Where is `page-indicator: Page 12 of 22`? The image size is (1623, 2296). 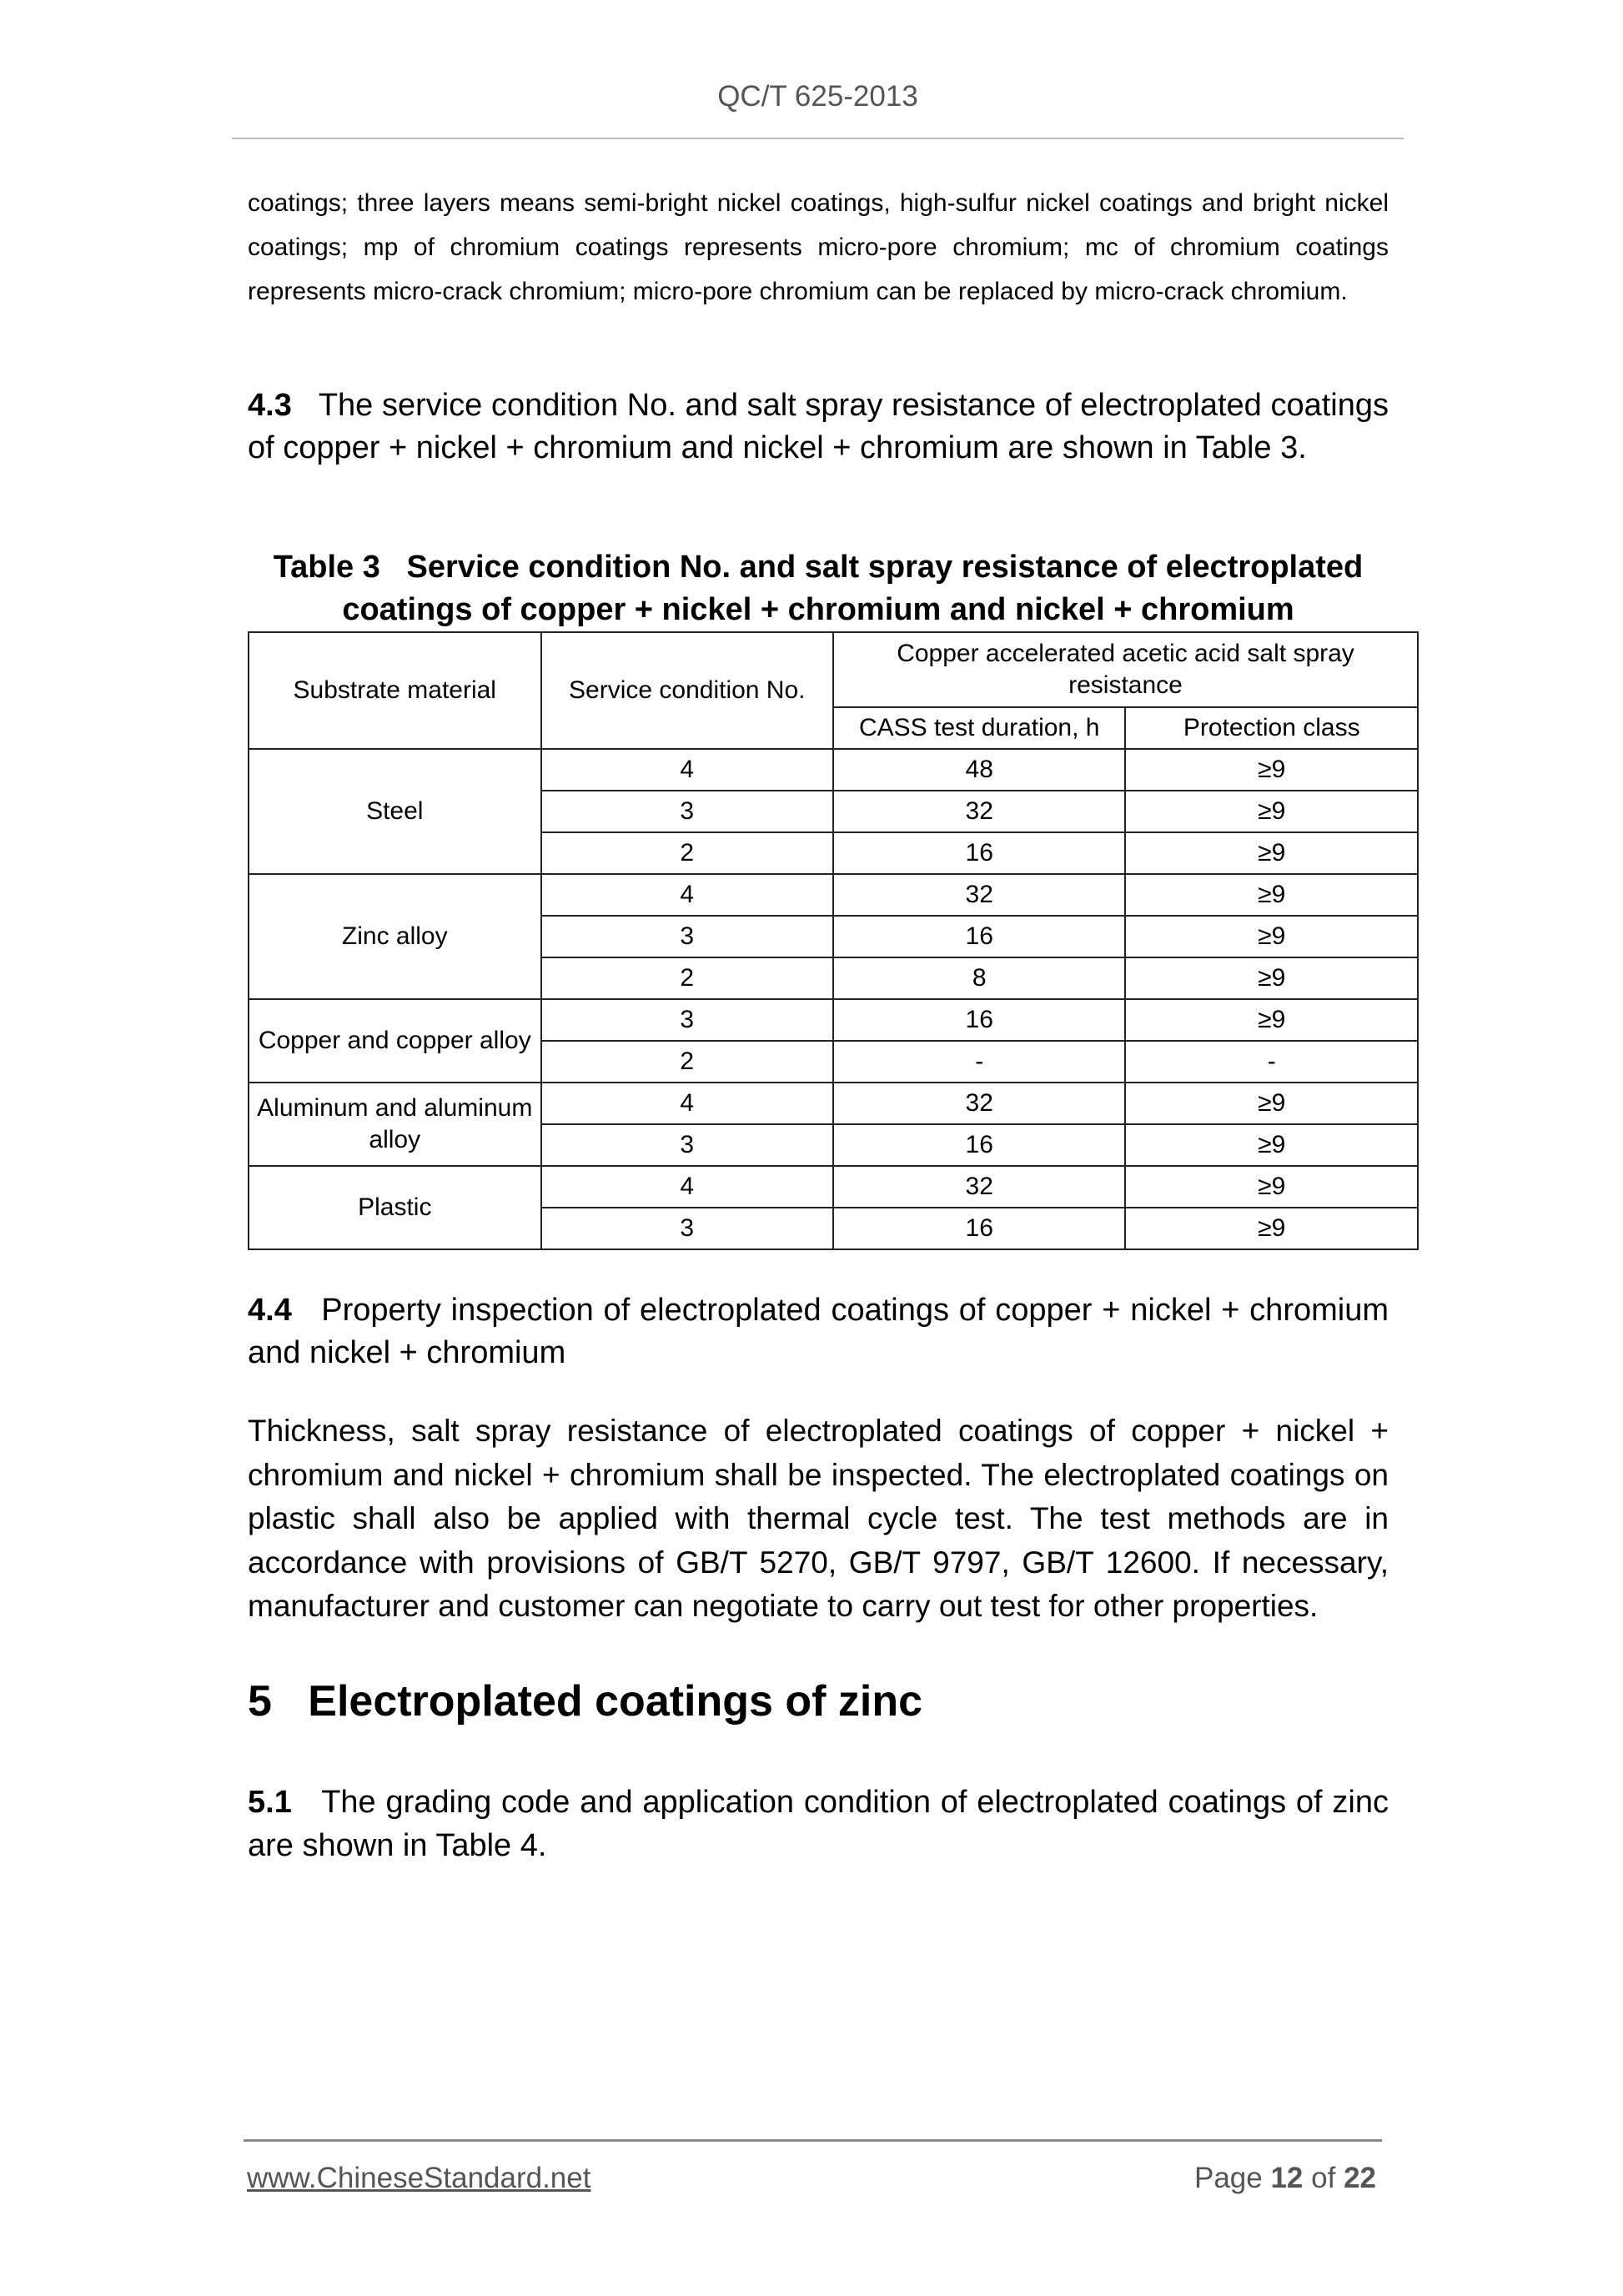 page-indicator: Page 12 of 22 is located at coordinates (1285, 2178).